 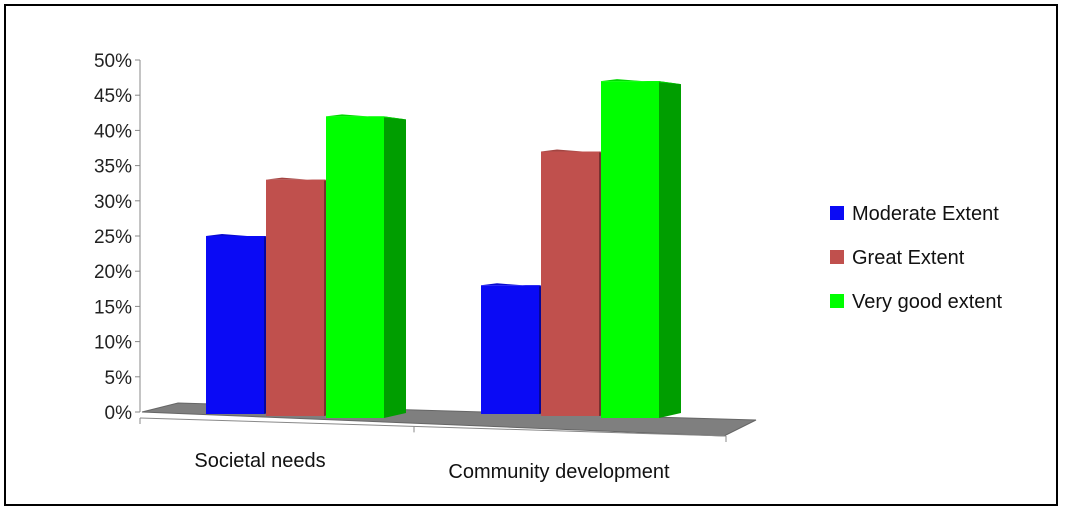 I want to click on legend-label: Moderate Extent, so click(x=925, y=214).